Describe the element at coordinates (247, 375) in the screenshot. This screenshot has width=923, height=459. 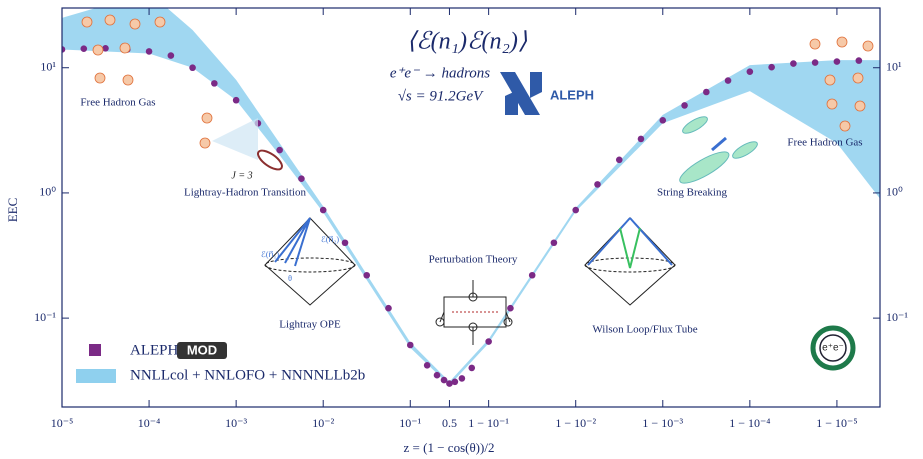
I see `legend-label: NNLLcol + NNLOFO + NNNNLLb2b` at that location.